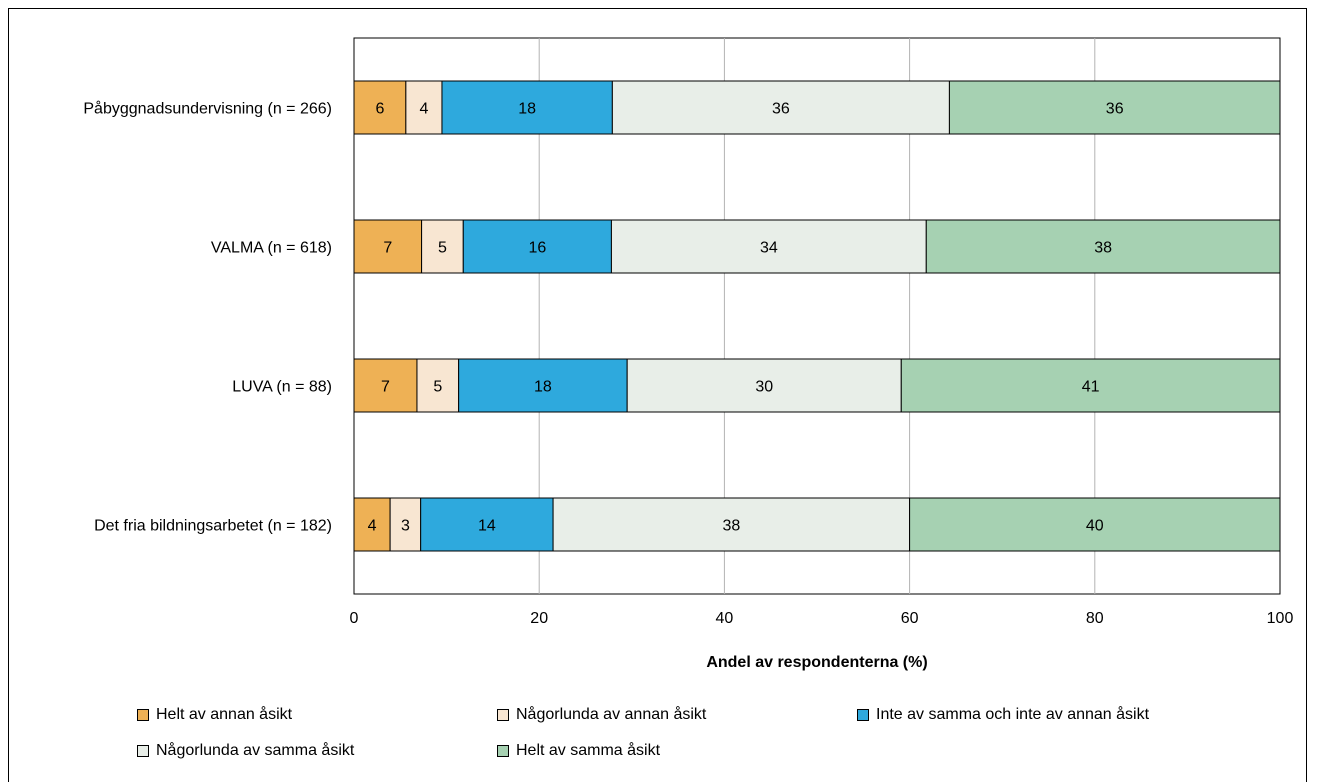 The width and height of the screenshot is (1317, 782). What do you see at coordinates (213, 526) in the screenshot?
I see `category-label: Det fria bildningsarbetet (n = 182)` at bounding box center [213, 526].